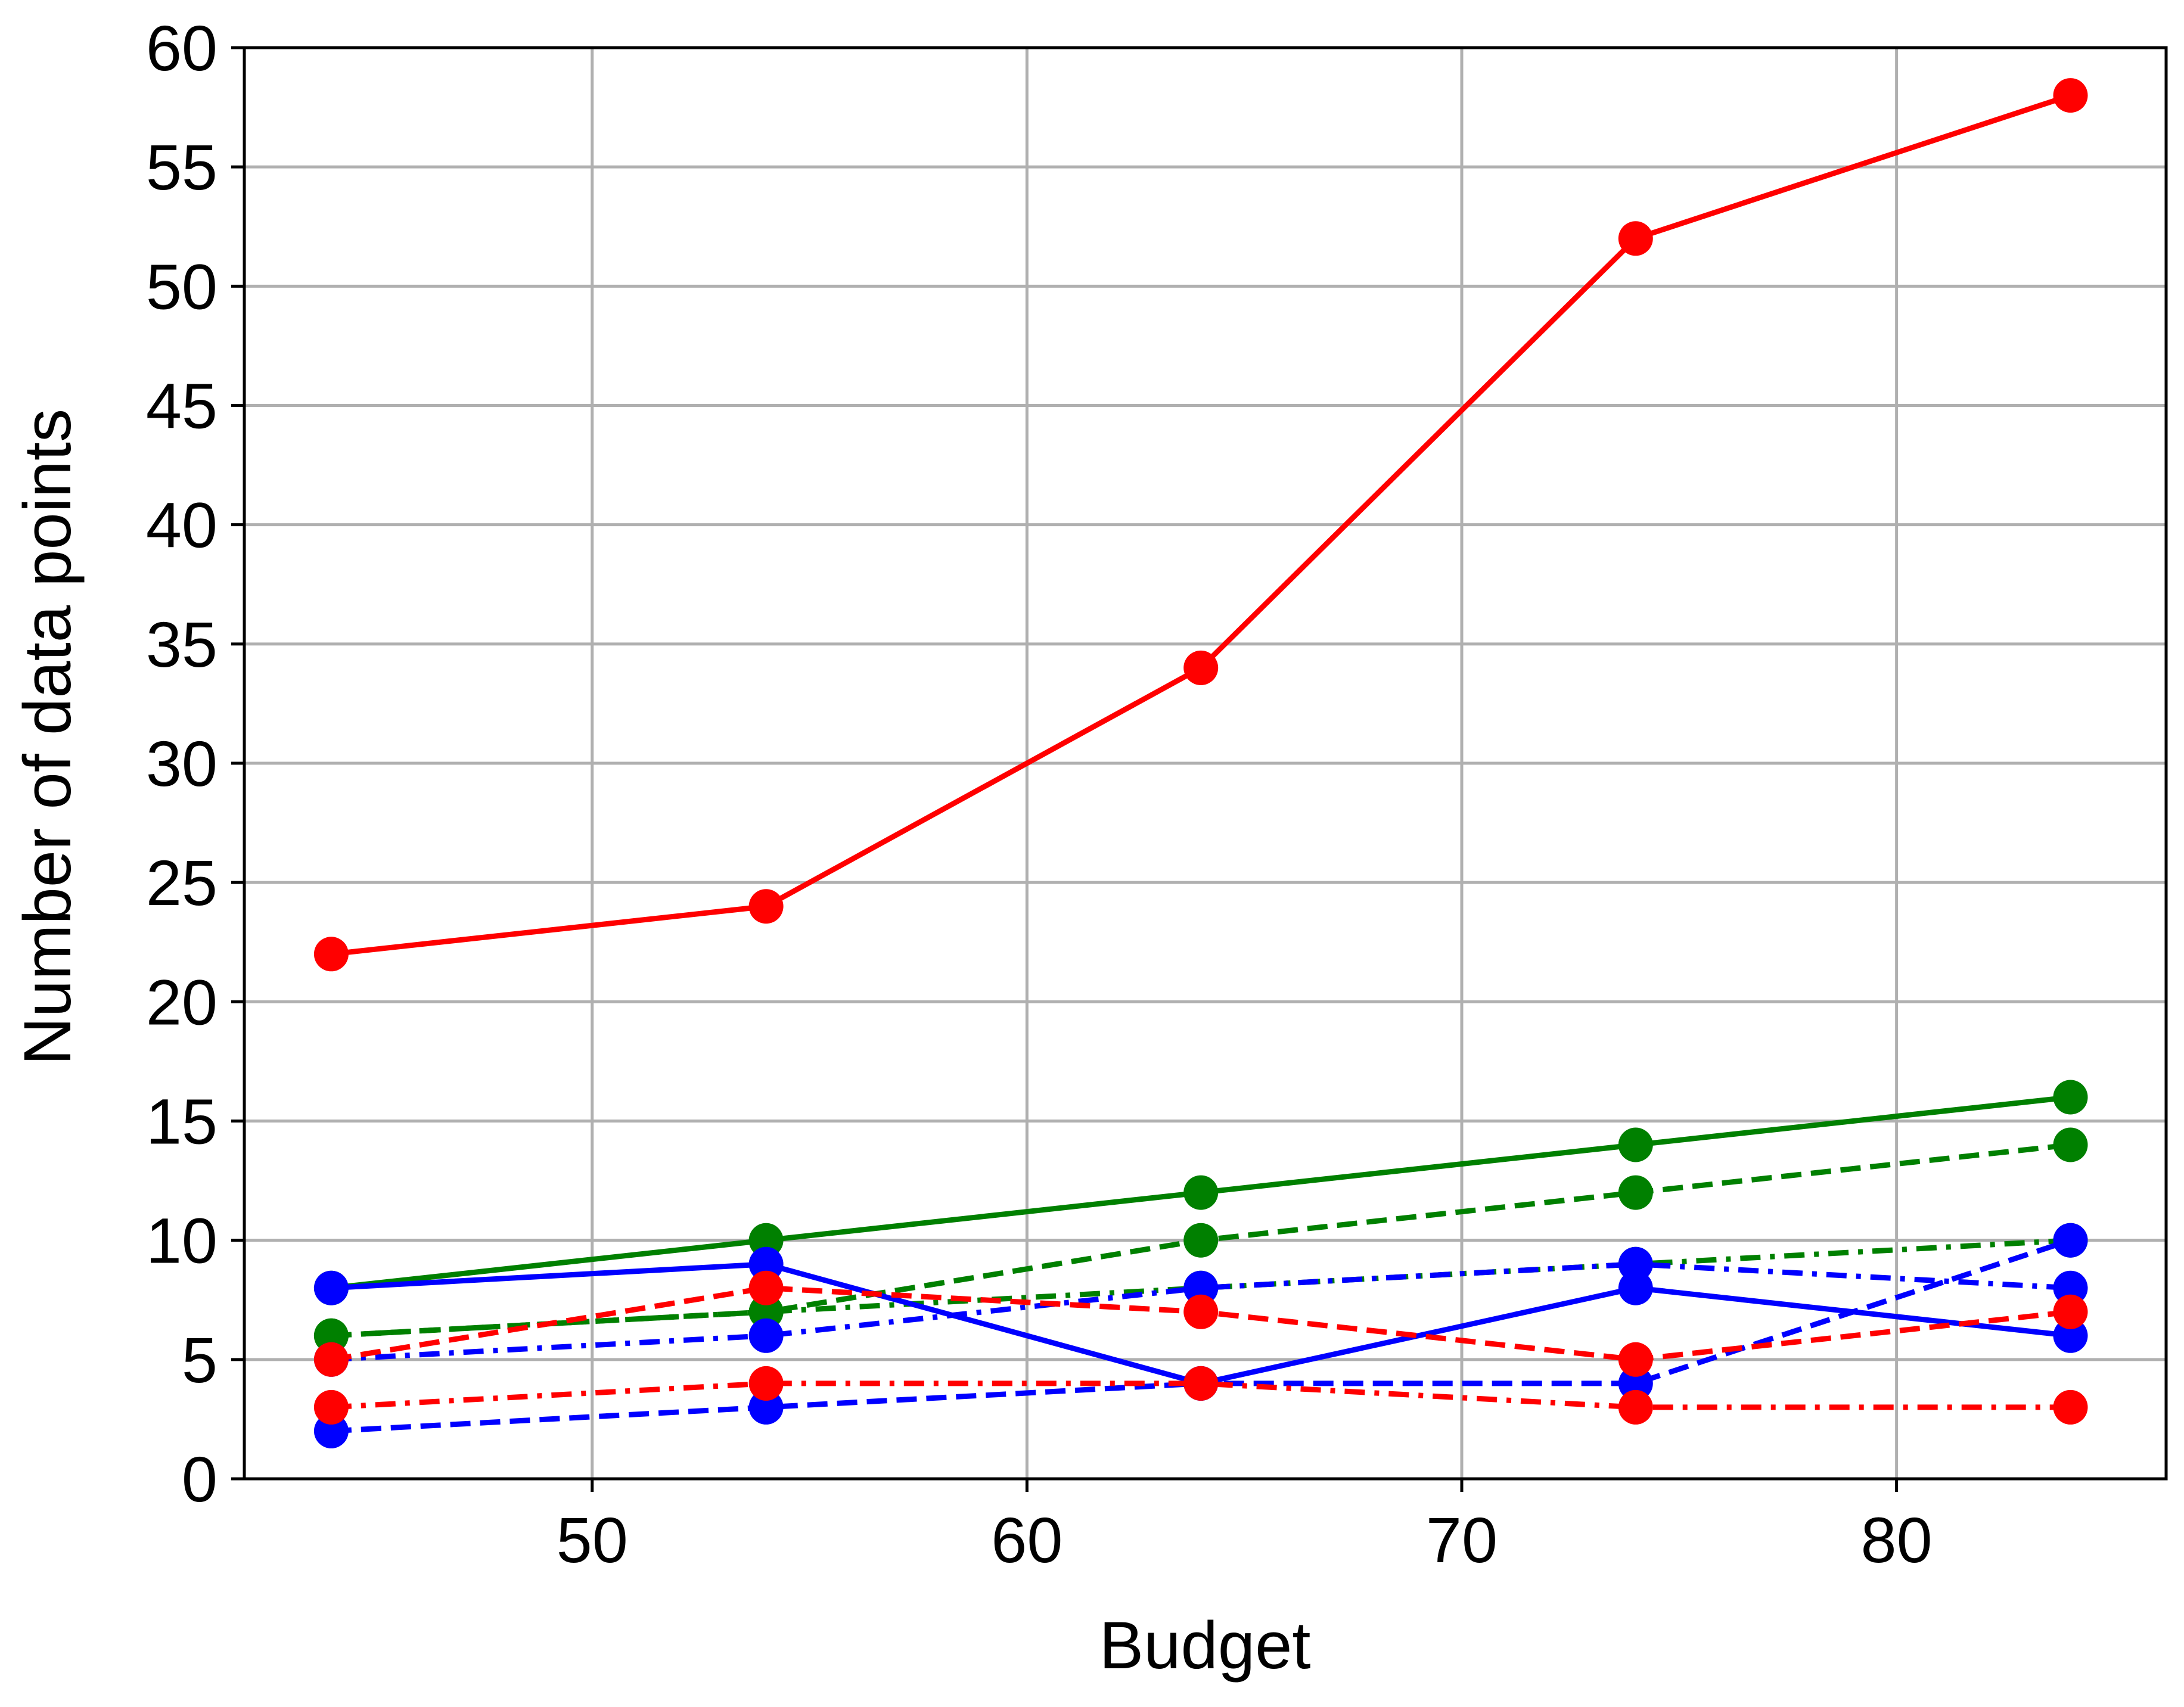  Describe the element at coordinates (182, 883) in the screenshot. I see `y-tick-label-25: 25` at that location.